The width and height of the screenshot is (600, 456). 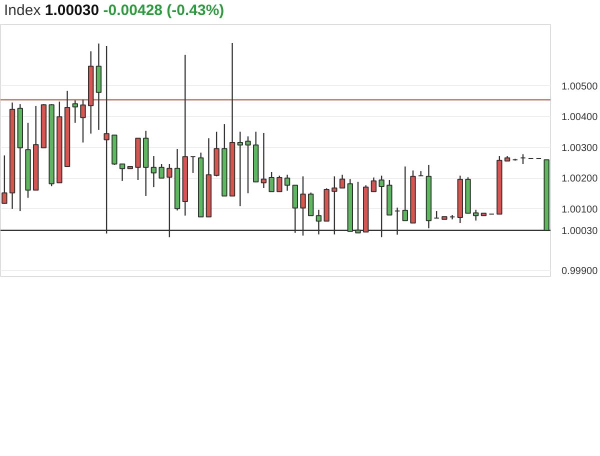 What do you see at coordinates (580, 231) in the screenshot?
I see `ref-line-label: 1.00030` at bounding box center [580, 231].